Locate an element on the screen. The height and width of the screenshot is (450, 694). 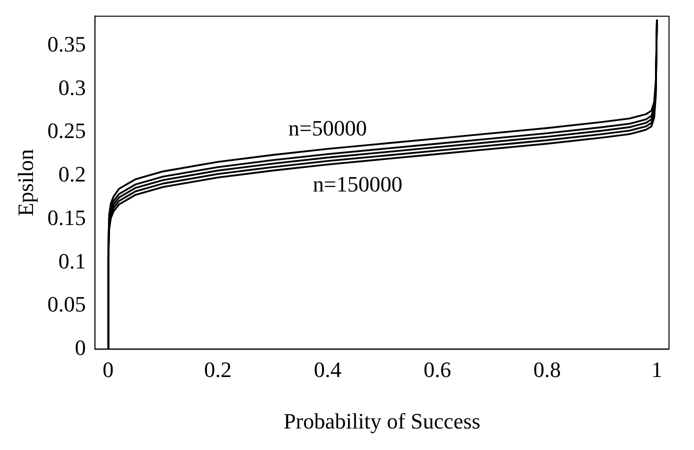
y-axis-title: Epsilon is located at coordinates (25, 182).